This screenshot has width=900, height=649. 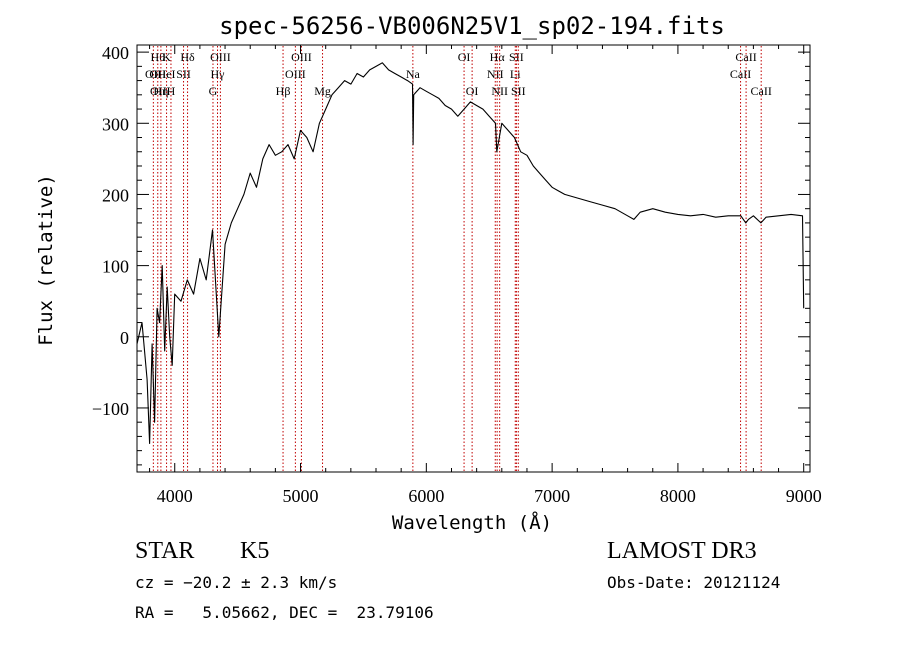 I want to click on x-tick-label: 5000, so click(x=301, y=496).